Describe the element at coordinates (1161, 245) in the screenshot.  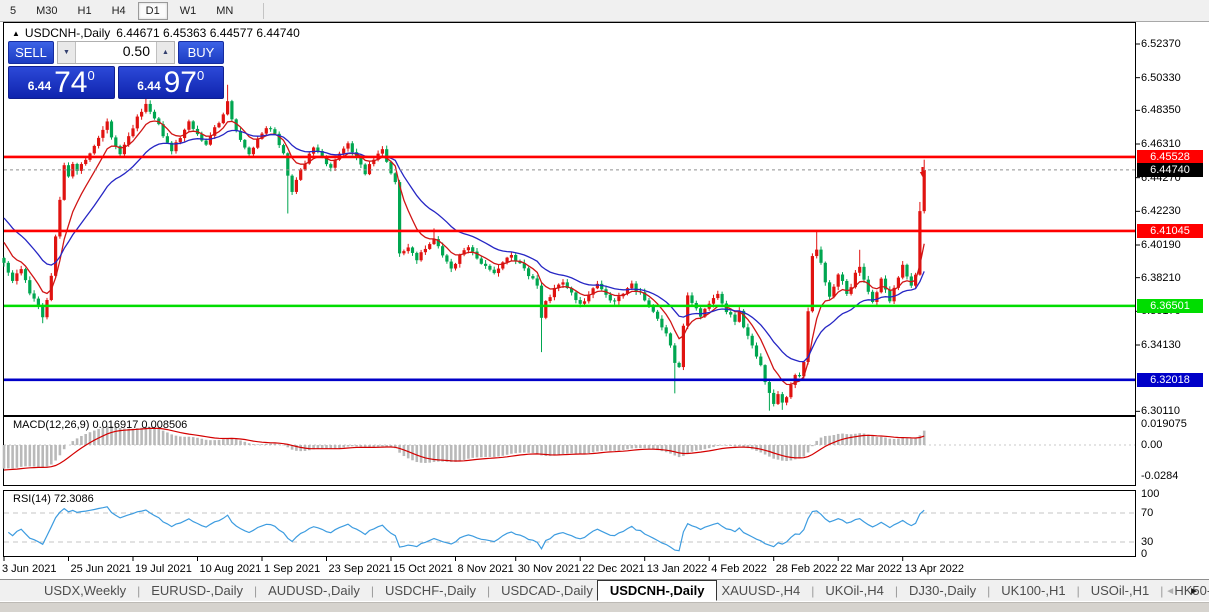
I see `price-tick-label: 6.40190` at that location.